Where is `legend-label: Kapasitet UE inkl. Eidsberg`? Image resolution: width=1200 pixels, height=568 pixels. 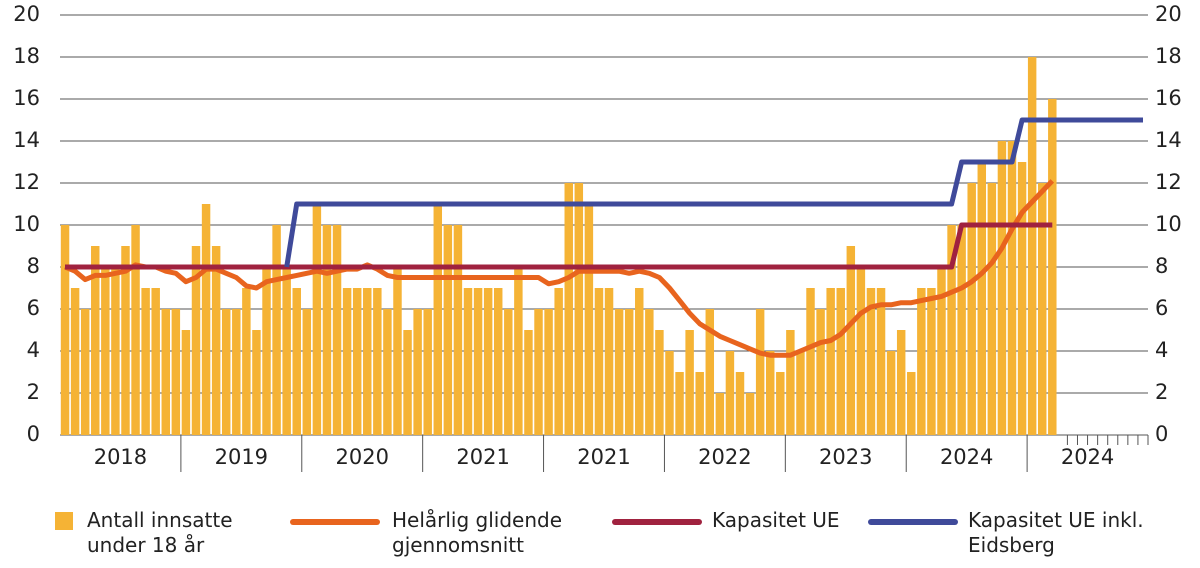 legend-label: Kapasitet UE inkl. Eidsberg is located at coordinates (1056, 532).